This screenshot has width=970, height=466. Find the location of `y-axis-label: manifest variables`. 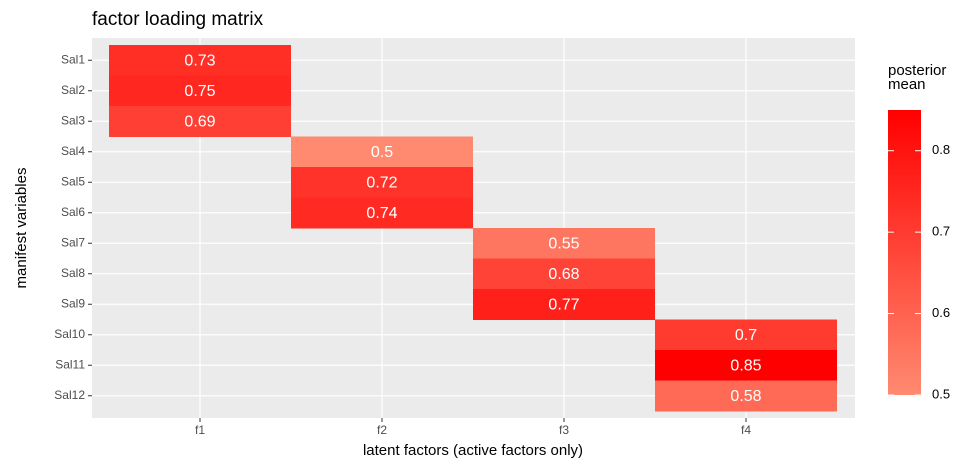

y-axis-label: manifest variables is located at coordinates (21, 228).